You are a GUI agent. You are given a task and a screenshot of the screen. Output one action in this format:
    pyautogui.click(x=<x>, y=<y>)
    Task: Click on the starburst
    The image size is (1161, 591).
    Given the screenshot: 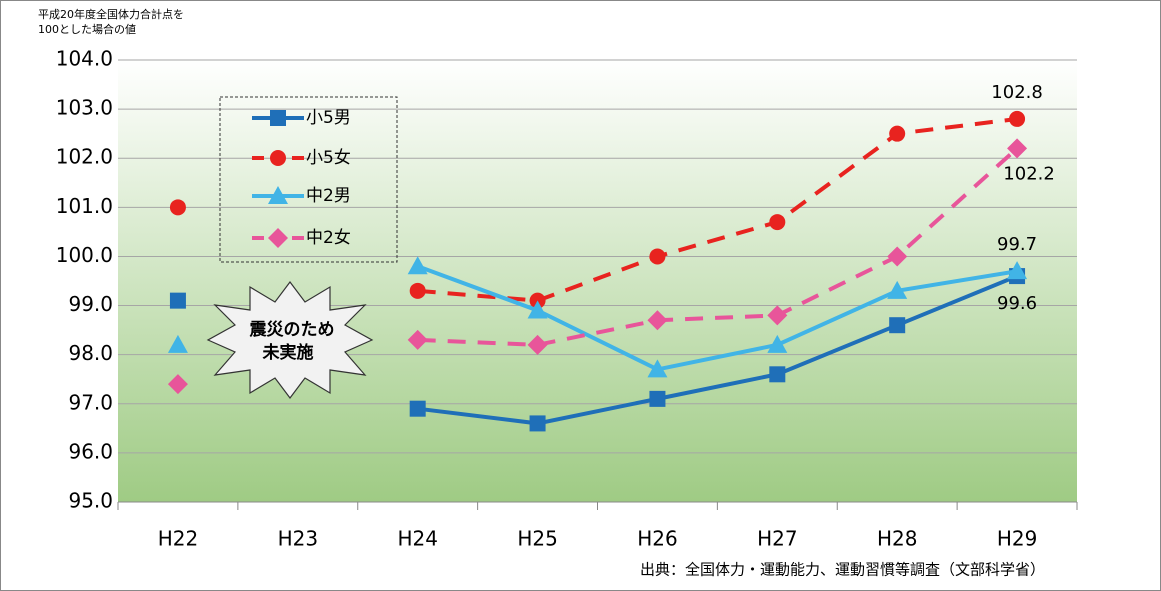 What is the action you would take?
    pyautogui.click(x=290, y=340)
    